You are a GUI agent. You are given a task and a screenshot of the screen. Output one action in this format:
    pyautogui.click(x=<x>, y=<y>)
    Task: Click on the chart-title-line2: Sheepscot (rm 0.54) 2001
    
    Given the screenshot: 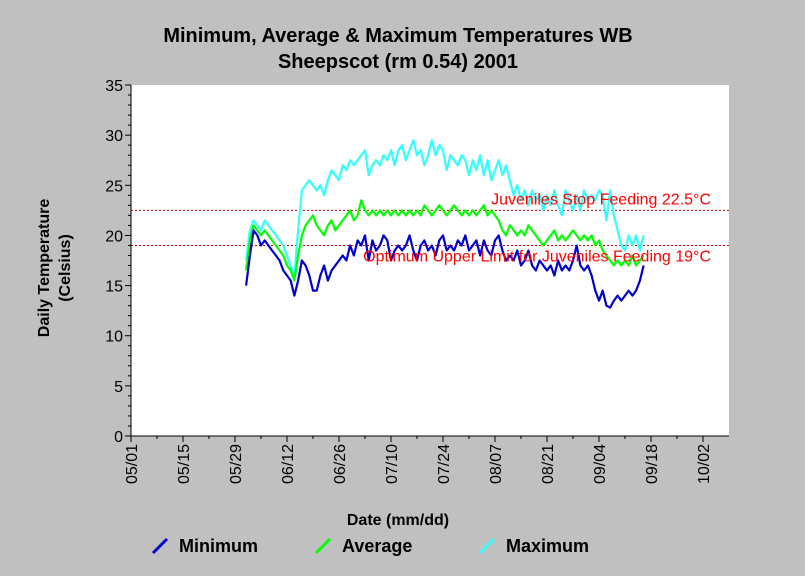 What is the action you would take?
    pyautogui.click(x=398, y=62)
    